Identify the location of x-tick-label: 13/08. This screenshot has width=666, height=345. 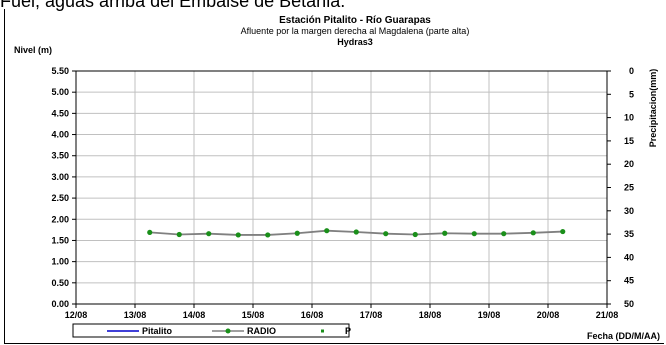
(135, 315).